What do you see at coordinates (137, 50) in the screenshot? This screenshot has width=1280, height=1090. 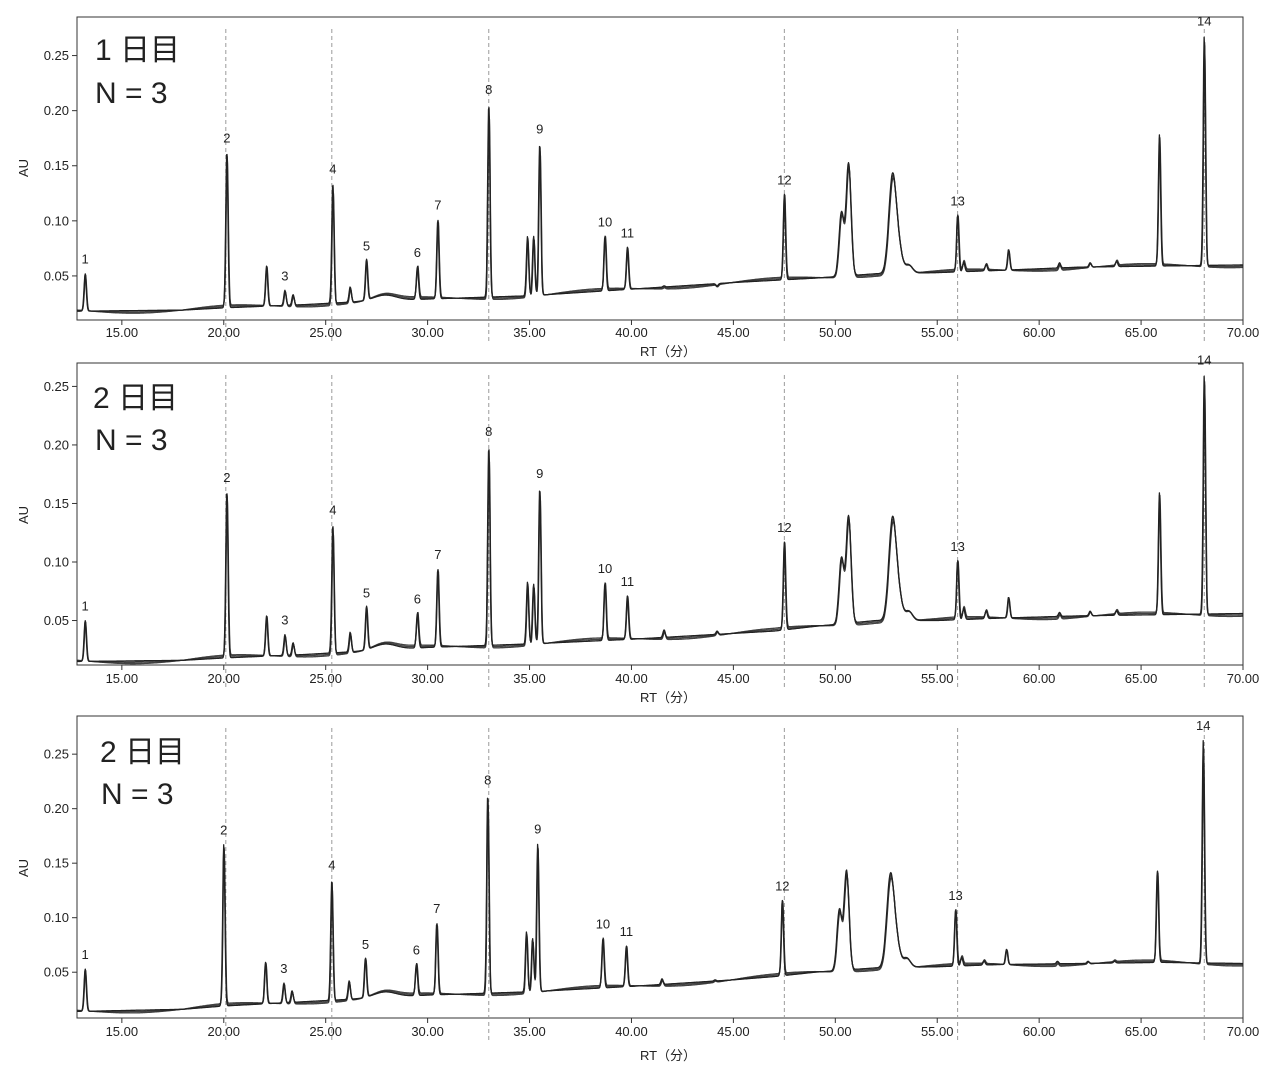 I see `day-label: 1 日目` at bounding box center [137, 50].